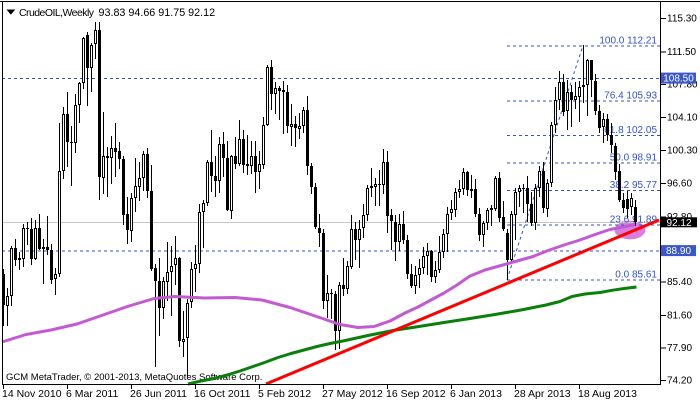 The width and height of the screenshot is (700, 407). What do you see at coordinates (222, 394) in the screenshot?
I see `svg-text: 16 Oct 2011` at bounding box center [222, 394].